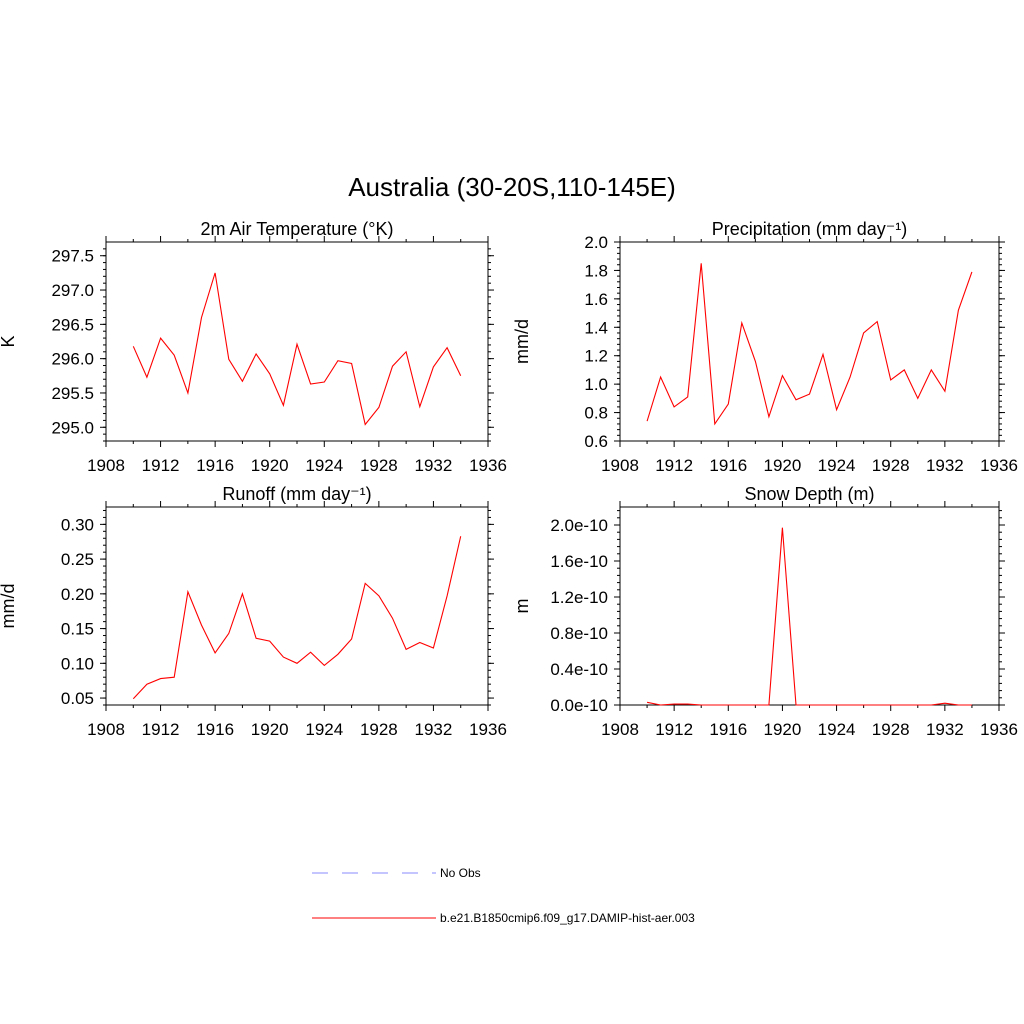  I want to click on y-tick-label: 1.0, so click(596, 384).